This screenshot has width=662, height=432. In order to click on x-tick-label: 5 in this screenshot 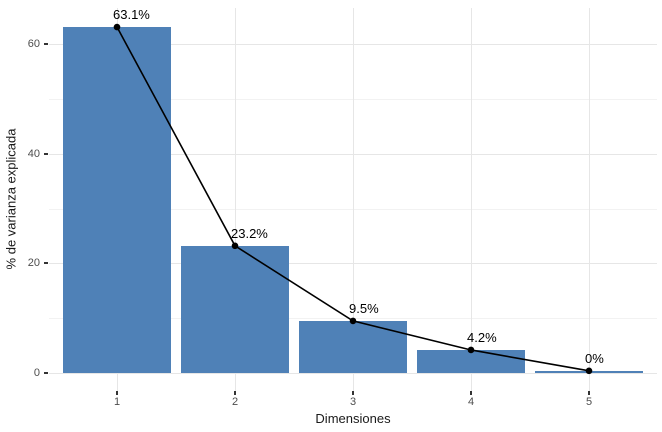, I will do `click(589, 402)`.